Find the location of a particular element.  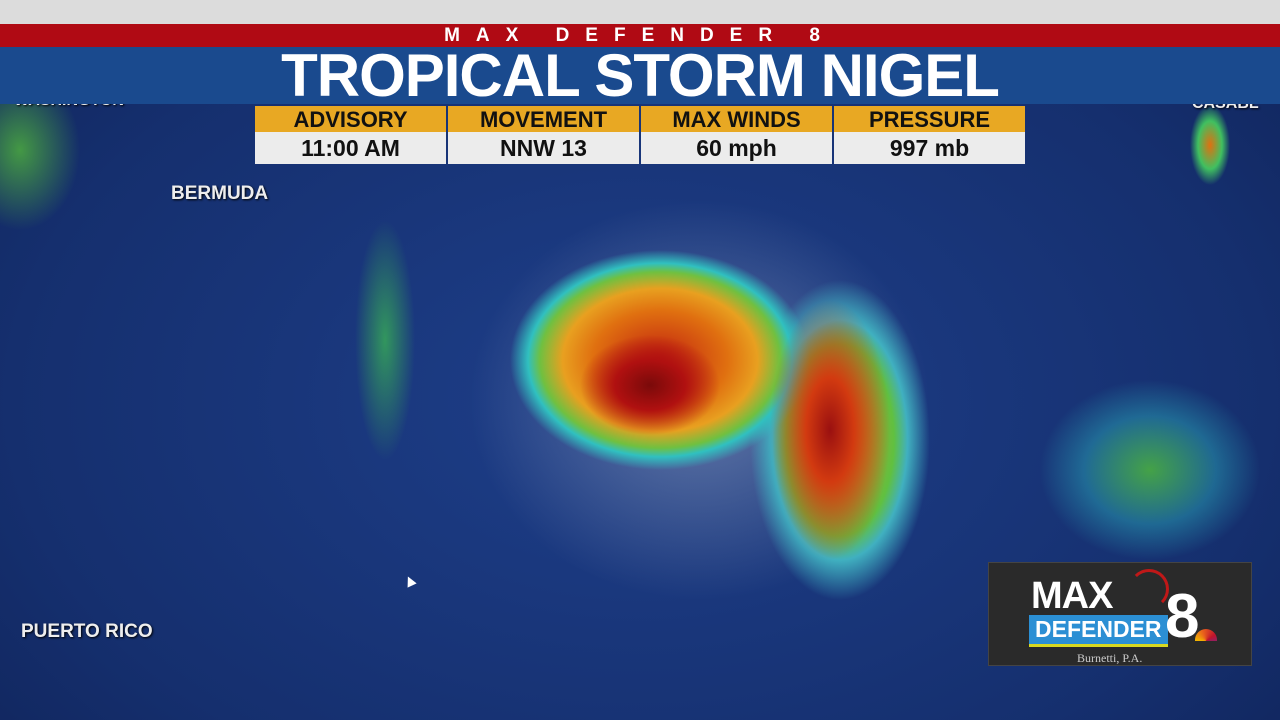

stat-label: ADVISORY is located at coordinates (350, 119).